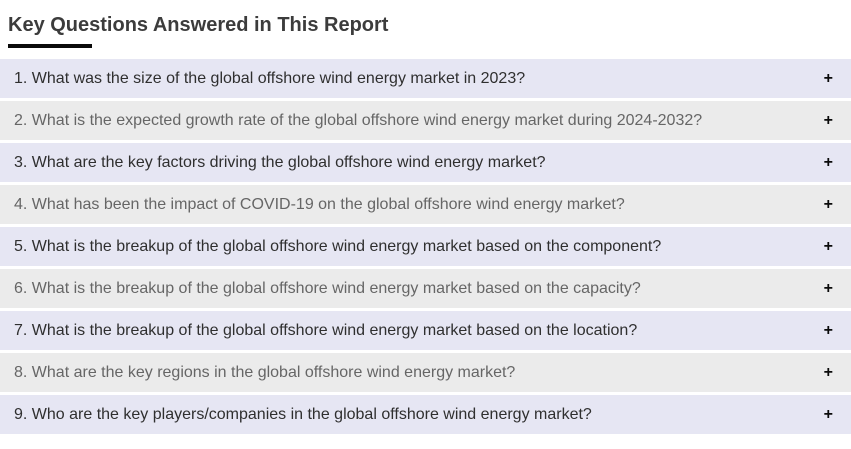  Describe the element at coordinates (21, 372) in the screenshot. I see `faq-number: 8.` at that location.